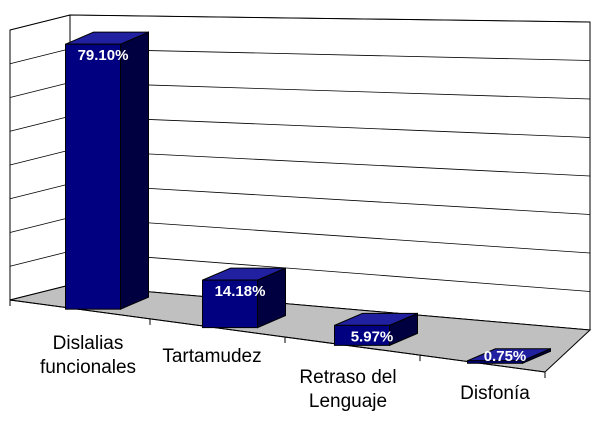 Image resolution: width=606 pixels, height=430 pixels. What do you see at coordinates (300, 22) in the screenshot?
I see `grid-line` at bounding box center [300, 22].